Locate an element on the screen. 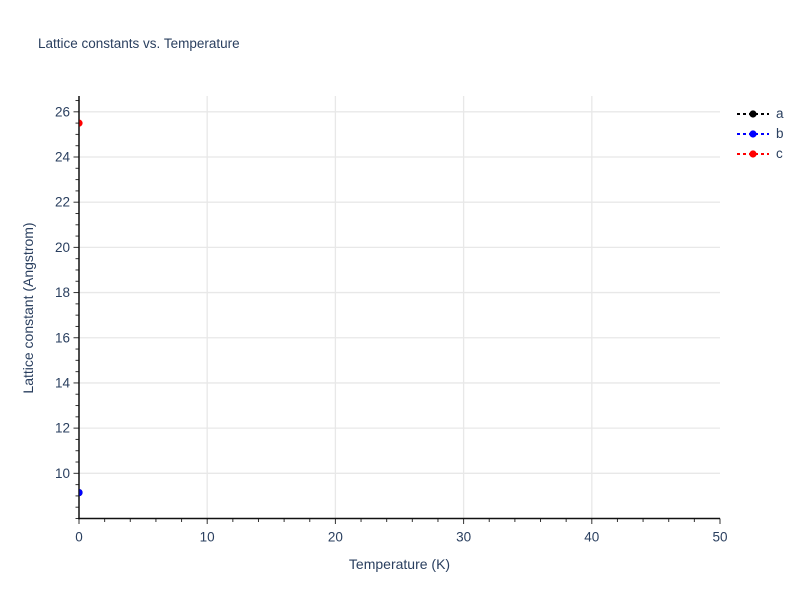 The image size is (800, 600). y-tick-label: 14 is located at coordinates (63, 382).